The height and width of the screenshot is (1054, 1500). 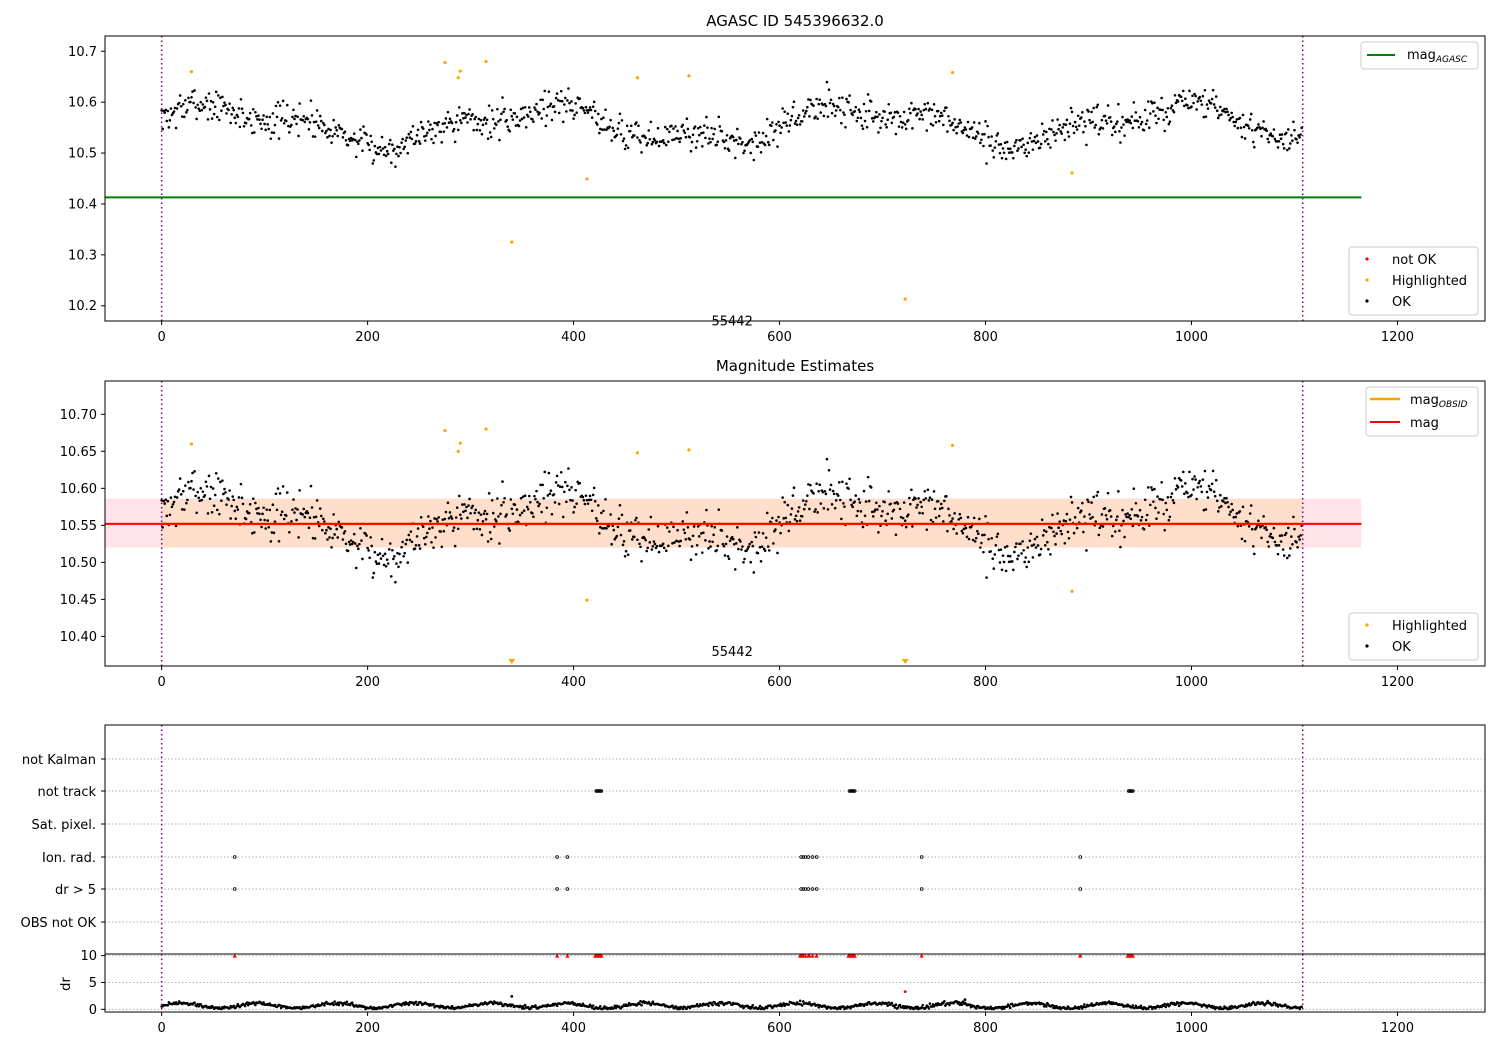 I want to click on middle-x-tick-label: 1000, so click(x=1191, y=682).